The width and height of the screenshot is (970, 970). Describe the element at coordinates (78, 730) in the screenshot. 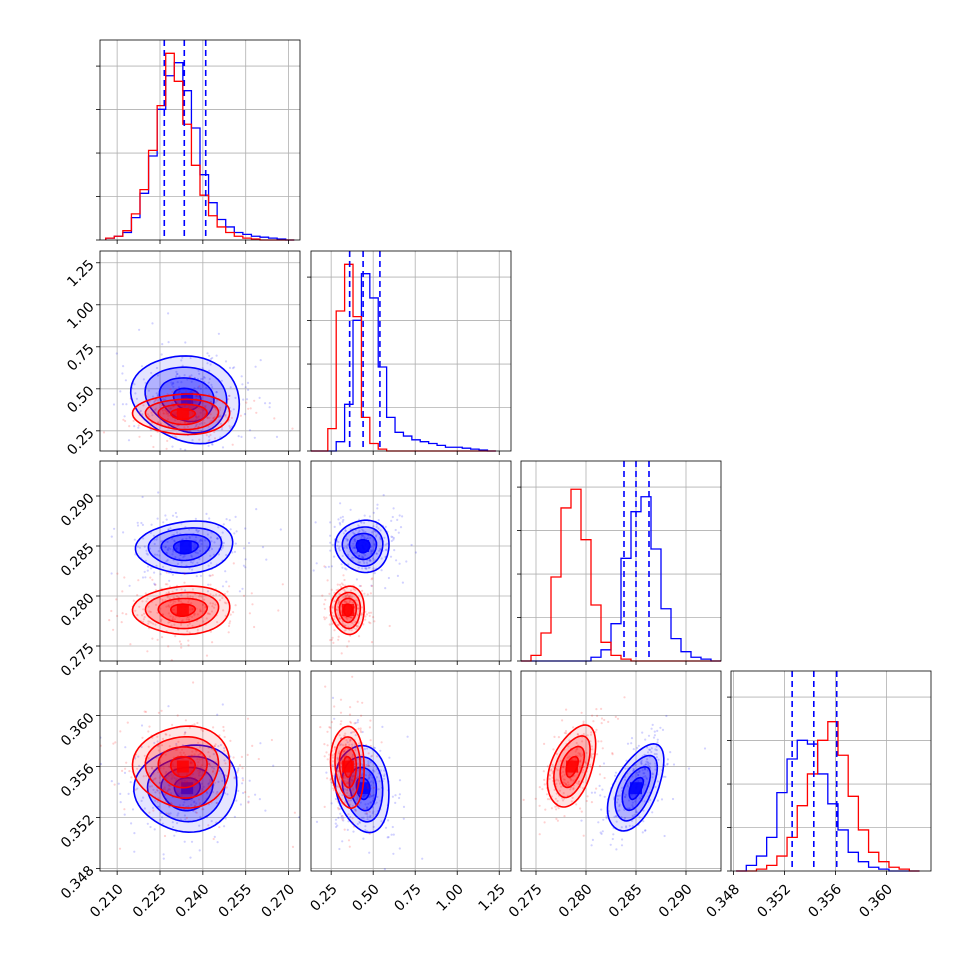

I see `y-tick-label: 0.360` at that location.